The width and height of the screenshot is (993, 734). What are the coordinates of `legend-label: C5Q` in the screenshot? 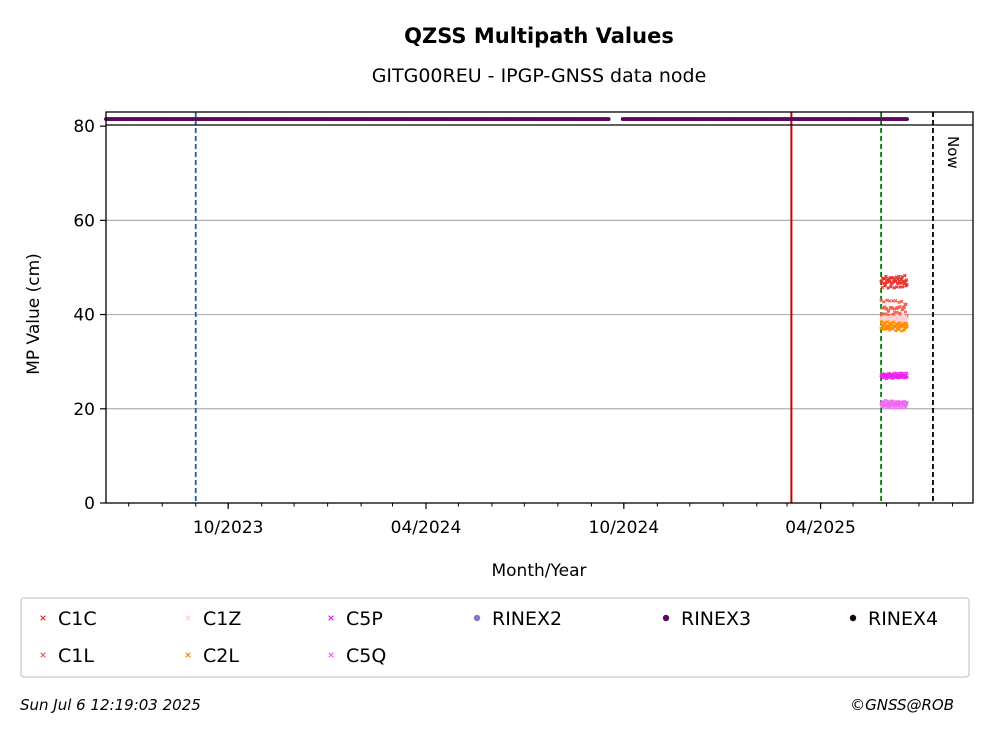 It's located at (366, 656).